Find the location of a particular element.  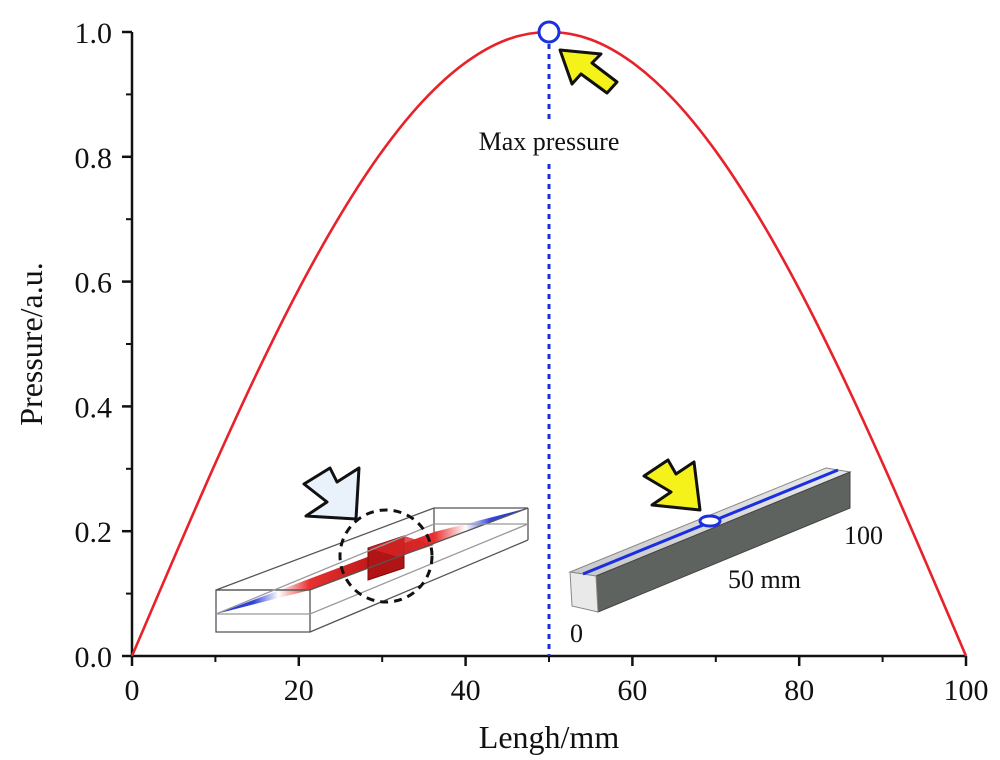

max-pressure-label: Max pressure is located at coordinates (549, 141).